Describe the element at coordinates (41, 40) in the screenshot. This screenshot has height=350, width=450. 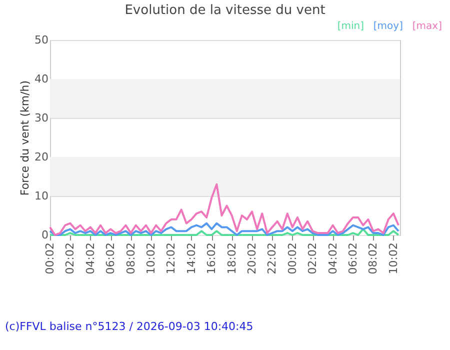
I see `y-tick-label: 50` at that location.